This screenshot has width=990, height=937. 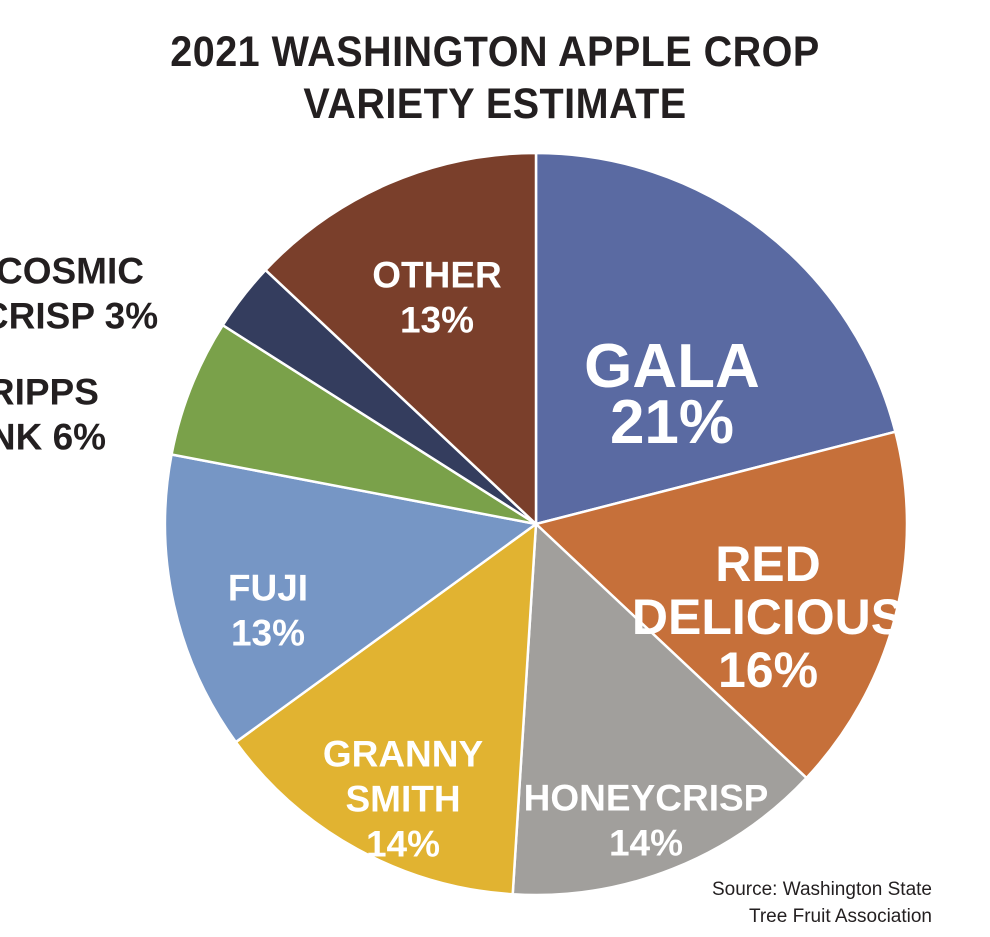 What do you see at coordinates (53, 436) in the screenshot?
I see `slice-label-line: PINK 6%` at bounding box center [53, 436].